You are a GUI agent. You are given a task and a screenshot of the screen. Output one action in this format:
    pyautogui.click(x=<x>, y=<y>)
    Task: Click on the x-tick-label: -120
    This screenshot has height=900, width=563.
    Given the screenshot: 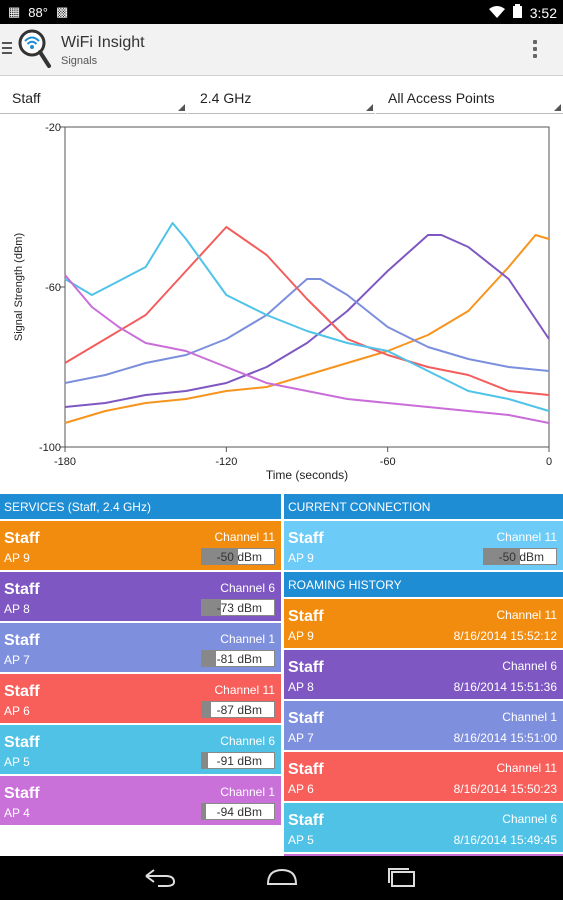 What is the action you would take?
    pyautogui.click(x=226, y=462)
    